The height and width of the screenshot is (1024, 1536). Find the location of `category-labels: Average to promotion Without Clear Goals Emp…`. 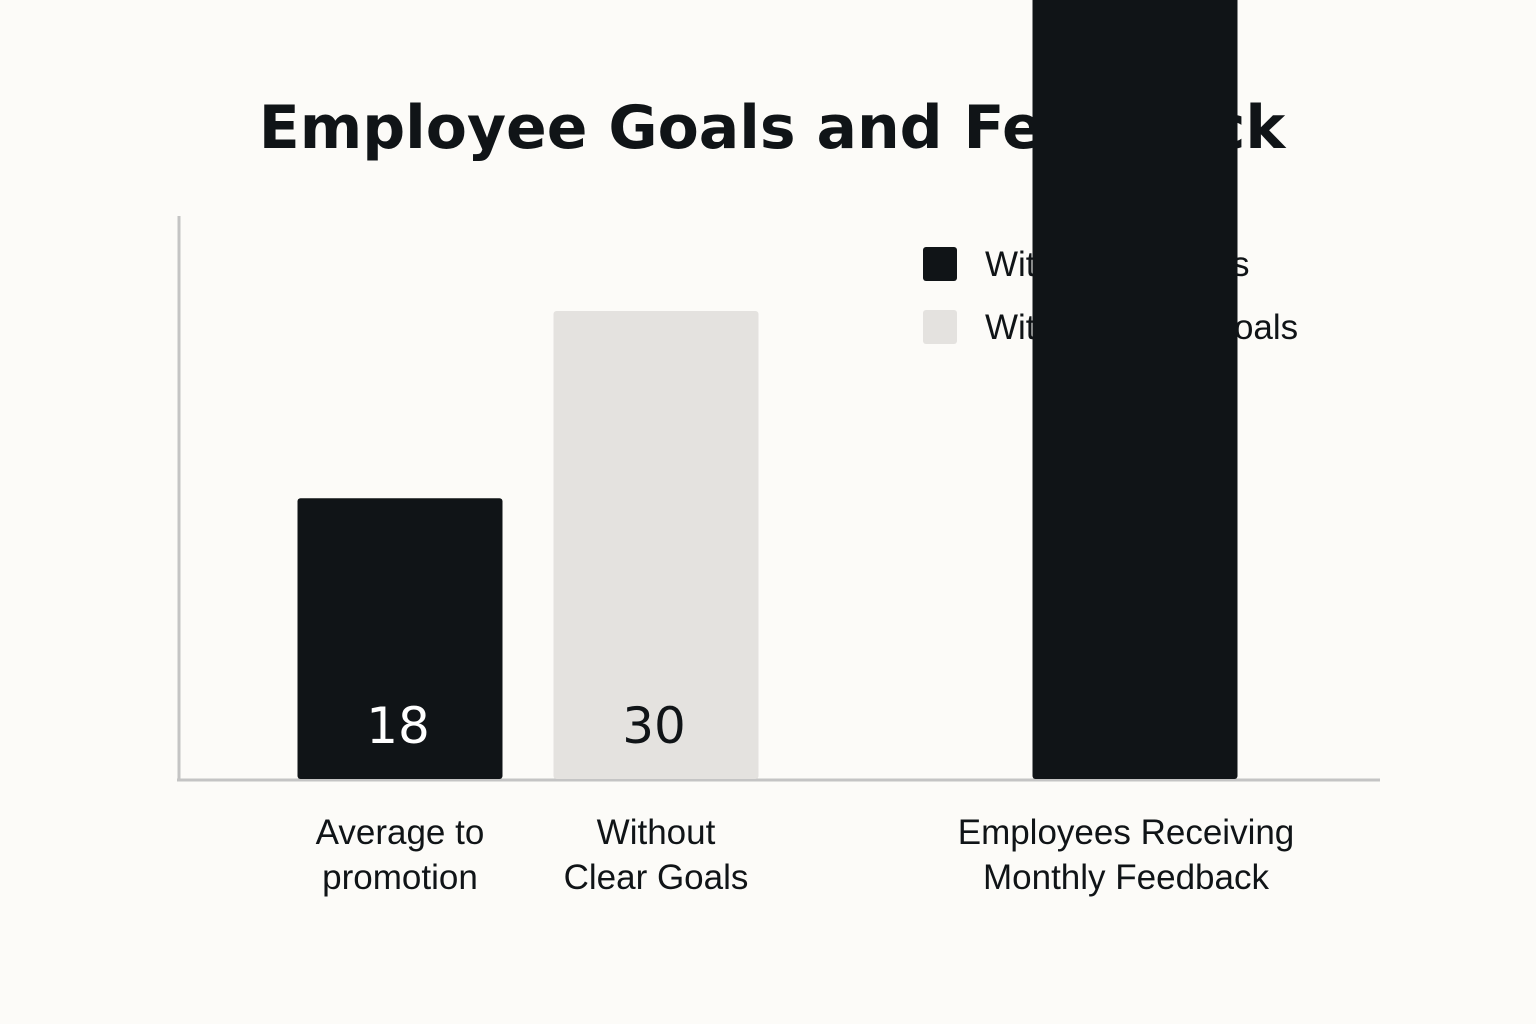

category-labels: Average to promotion Without Clear Goals Emp… is located at coordinates (805, 855).